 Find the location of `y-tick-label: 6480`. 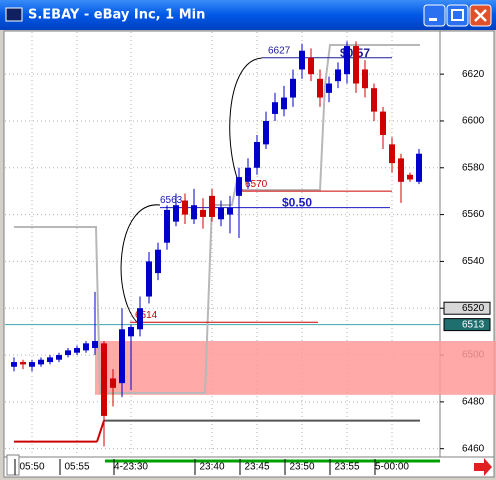

y-tick-label: 6480 is located at coordinates (473, 402).